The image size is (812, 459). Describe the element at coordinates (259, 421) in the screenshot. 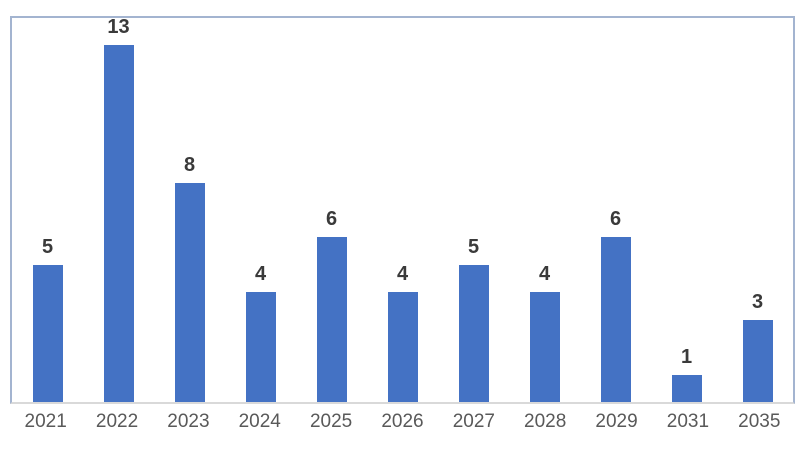

I see `x-axis-tick-label: 2024` at that location.